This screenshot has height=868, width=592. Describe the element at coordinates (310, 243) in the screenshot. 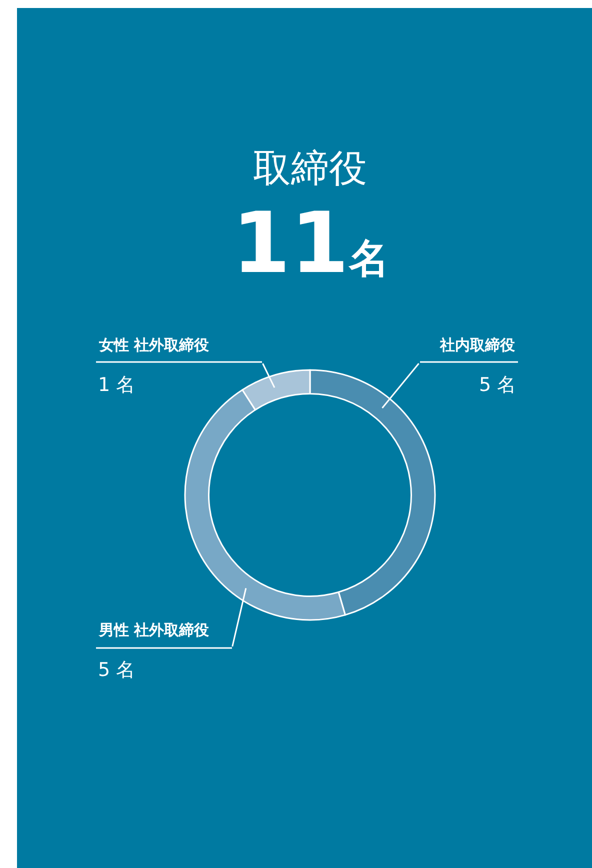

I see `chart-subtitle: 11名` at that location.